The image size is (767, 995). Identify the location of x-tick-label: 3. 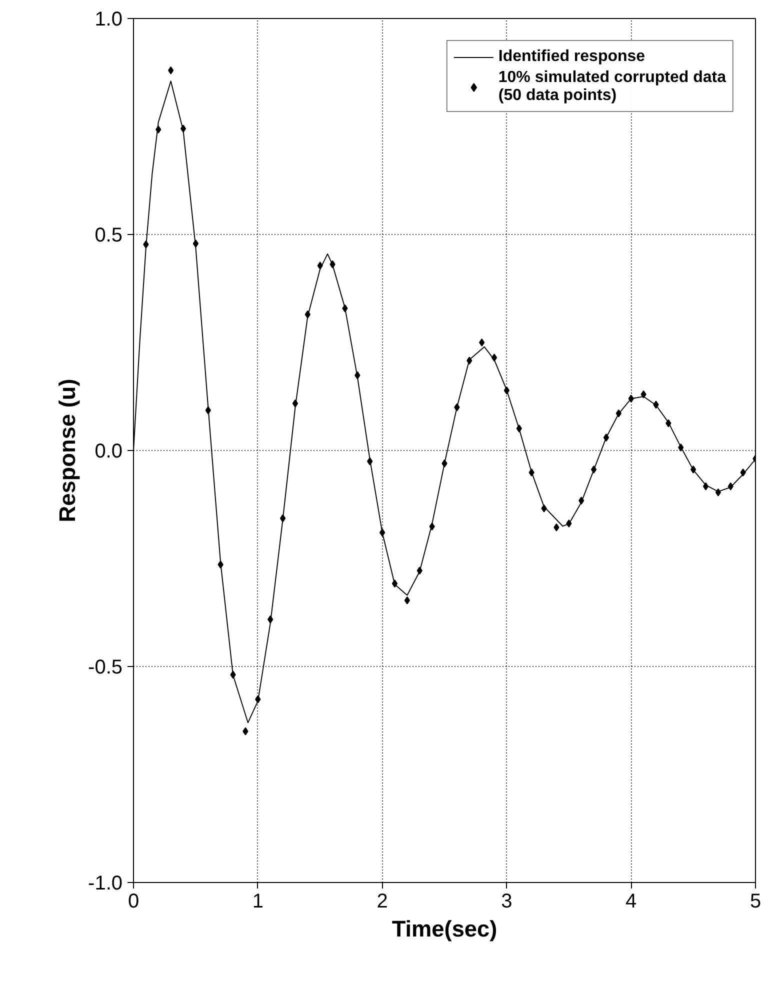
(506, 901).